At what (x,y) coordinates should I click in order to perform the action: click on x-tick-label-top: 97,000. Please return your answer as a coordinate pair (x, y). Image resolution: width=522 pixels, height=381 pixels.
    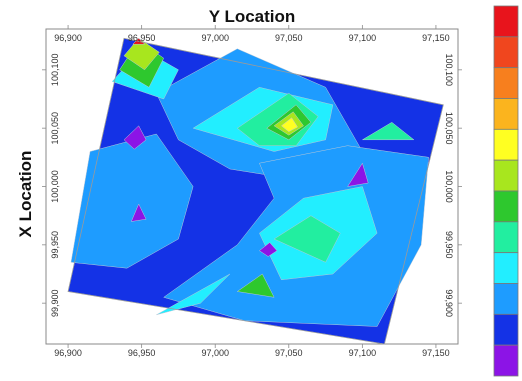
    Looking at the image, I should click on (215, 38).